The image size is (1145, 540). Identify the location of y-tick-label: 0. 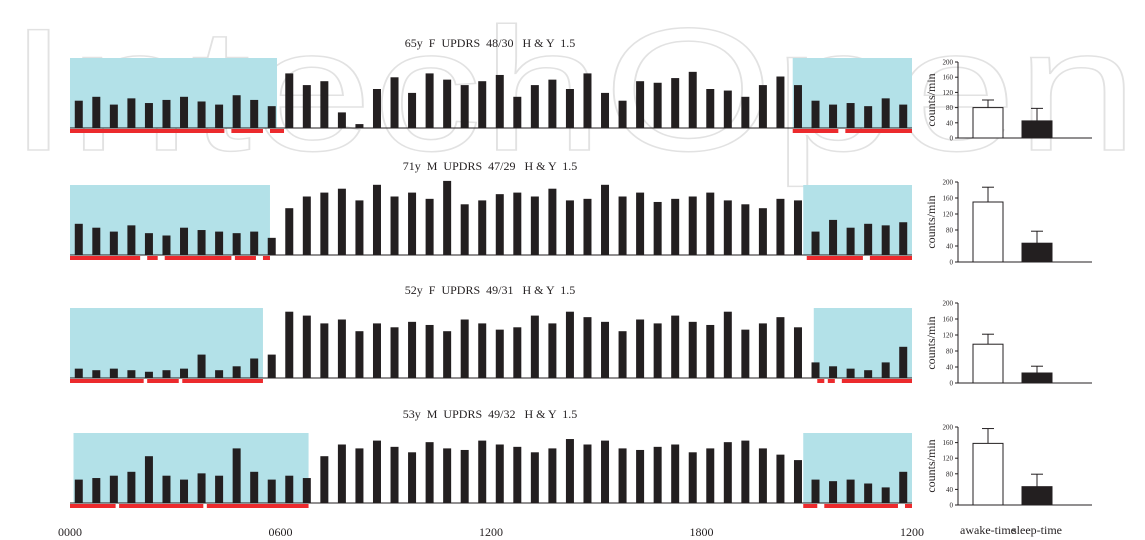
(952, 506).